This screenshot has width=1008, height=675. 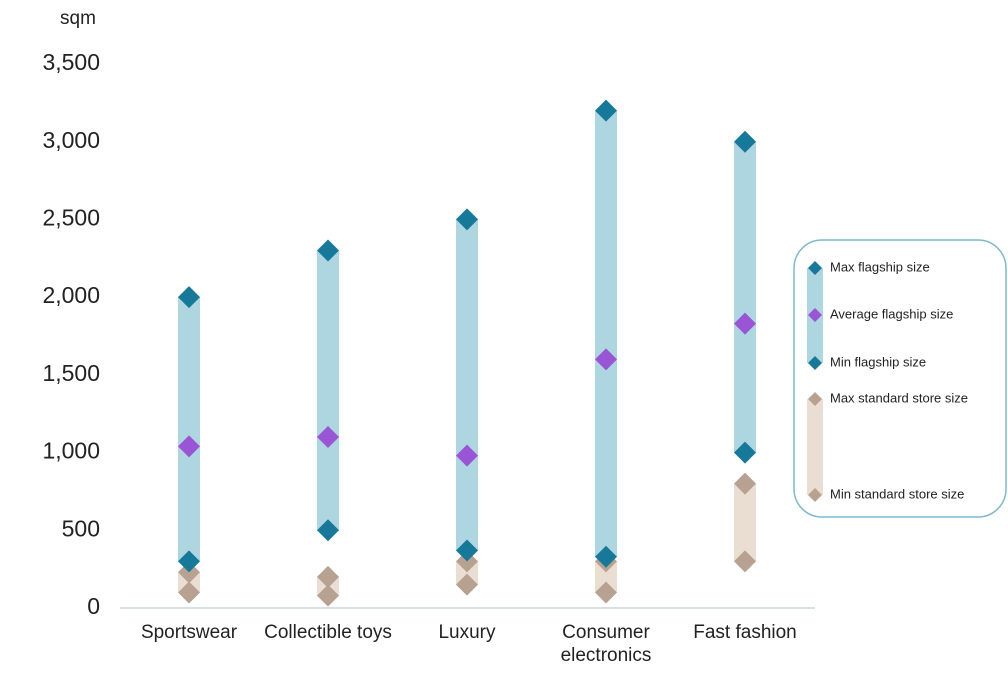 What do you see at coordinates (815, 447) in the screenshot?
I see `legend-band` at bounding box center [815, 447].